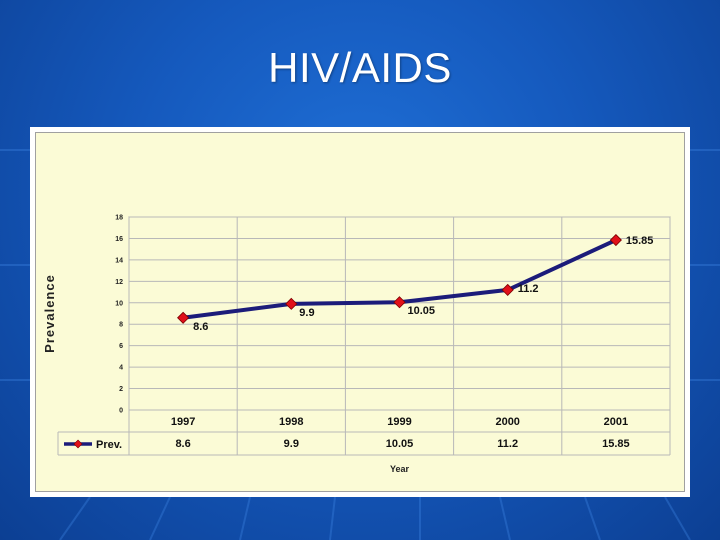 This screenshot has height=540, width=720. Describe the element at coordinates (616, 422) in the screenshot. I see `x-tick-label: 2001` at that location.